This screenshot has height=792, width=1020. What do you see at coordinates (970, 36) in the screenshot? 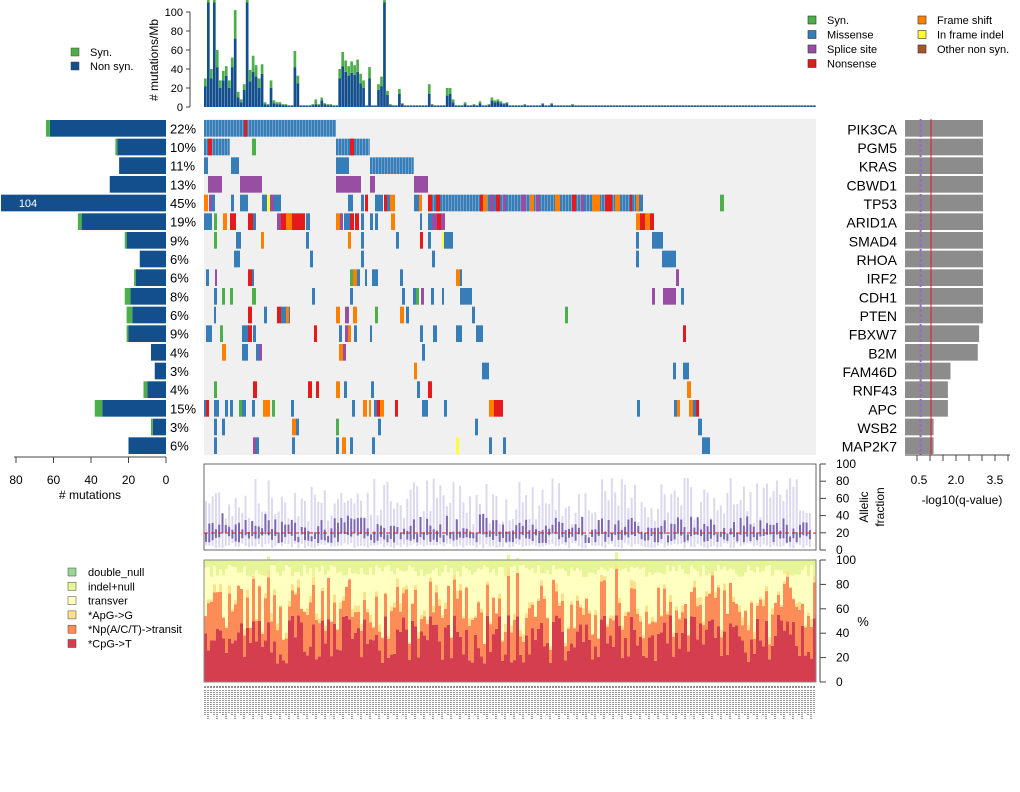
I see `legend-label: In frame indel` at bounding box center [970, 36].